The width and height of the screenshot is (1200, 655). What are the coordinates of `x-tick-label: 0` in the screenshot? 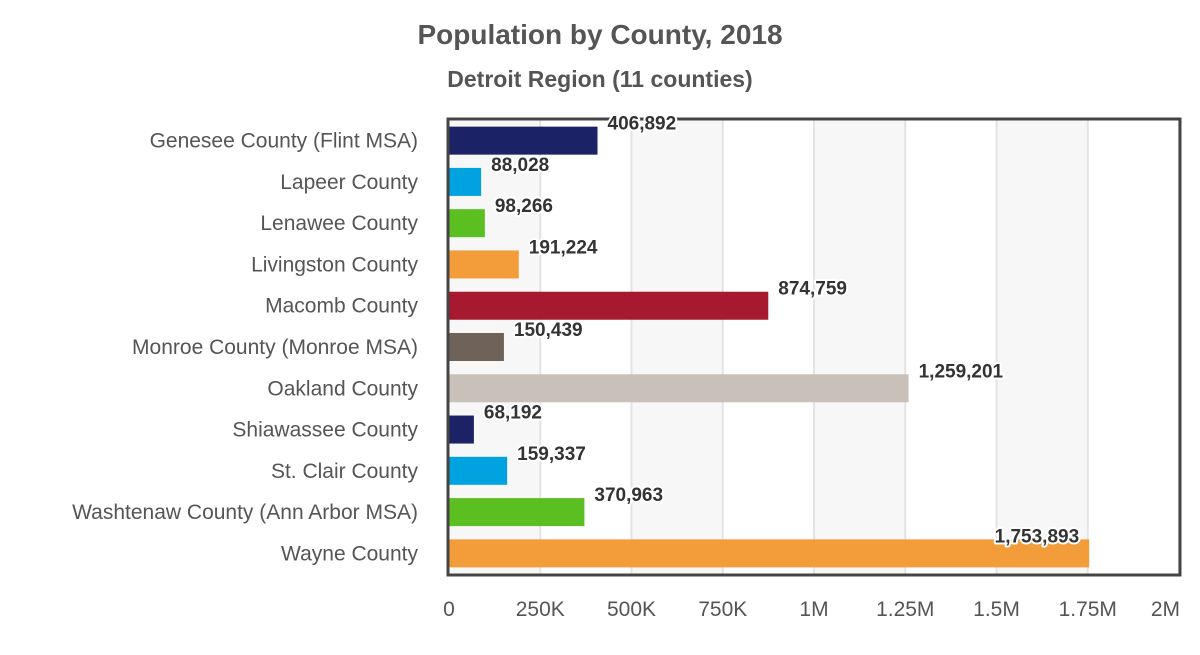 It's located at (449, 609).